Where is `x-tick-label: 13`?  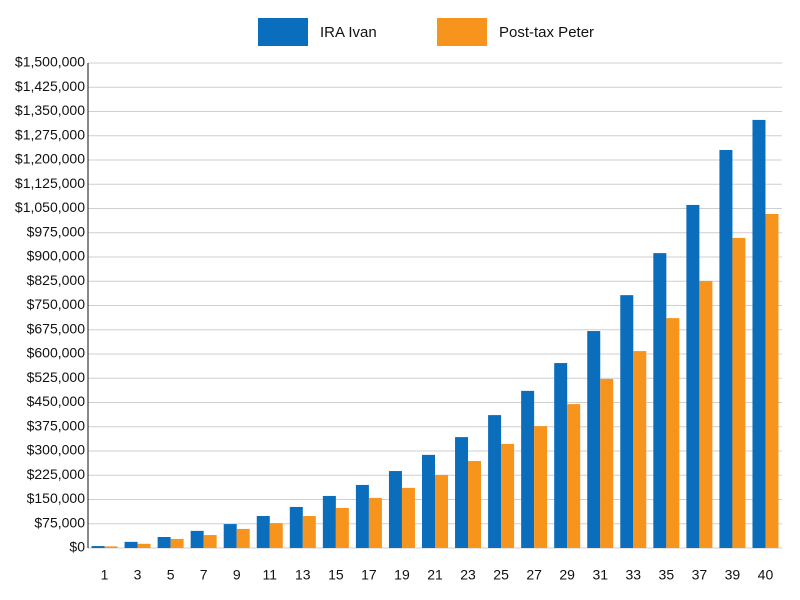
x-tick-label: 13 is located at coordinates (303, 575).